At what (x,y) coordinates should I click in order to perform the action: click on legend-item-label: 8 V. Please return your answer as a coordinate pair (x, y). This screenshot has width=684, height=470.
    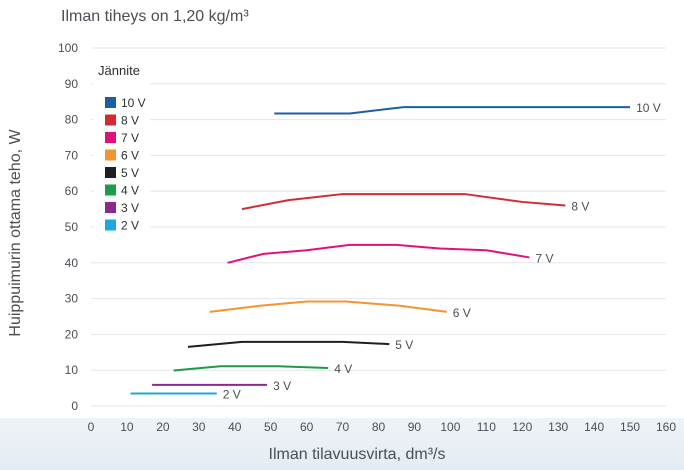
    Looking at the image, I should click on (130, 121).